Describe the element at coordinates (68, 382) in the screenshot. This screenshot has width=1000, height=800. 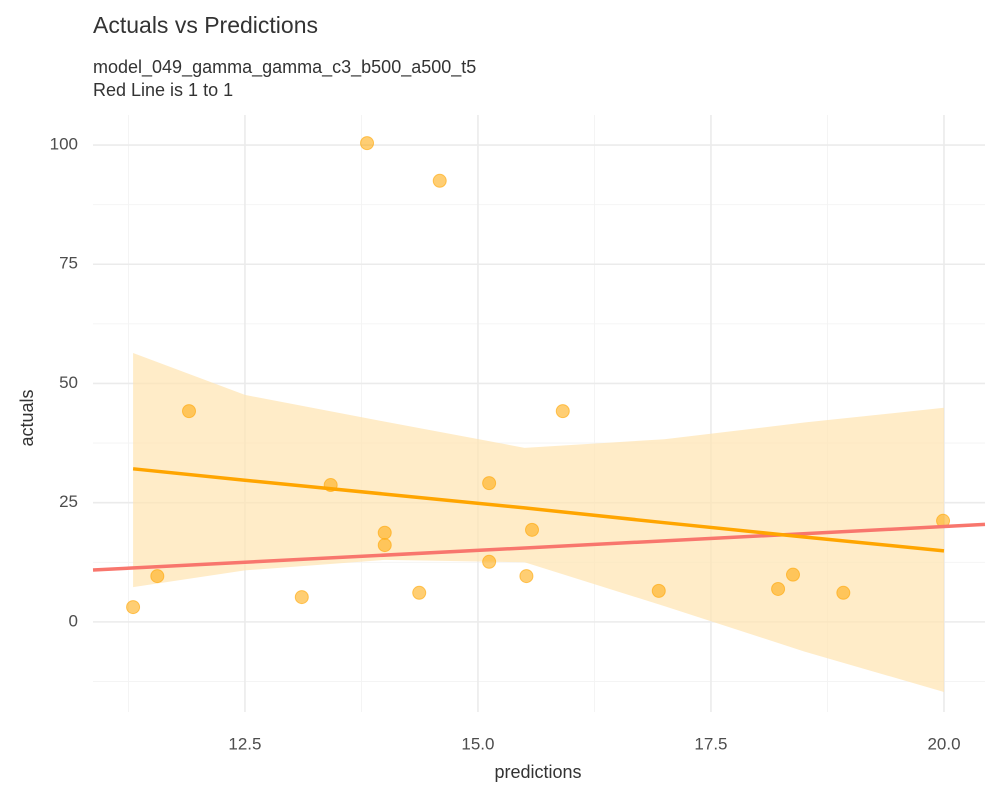
I see `y-tick-label: 50` at that location.